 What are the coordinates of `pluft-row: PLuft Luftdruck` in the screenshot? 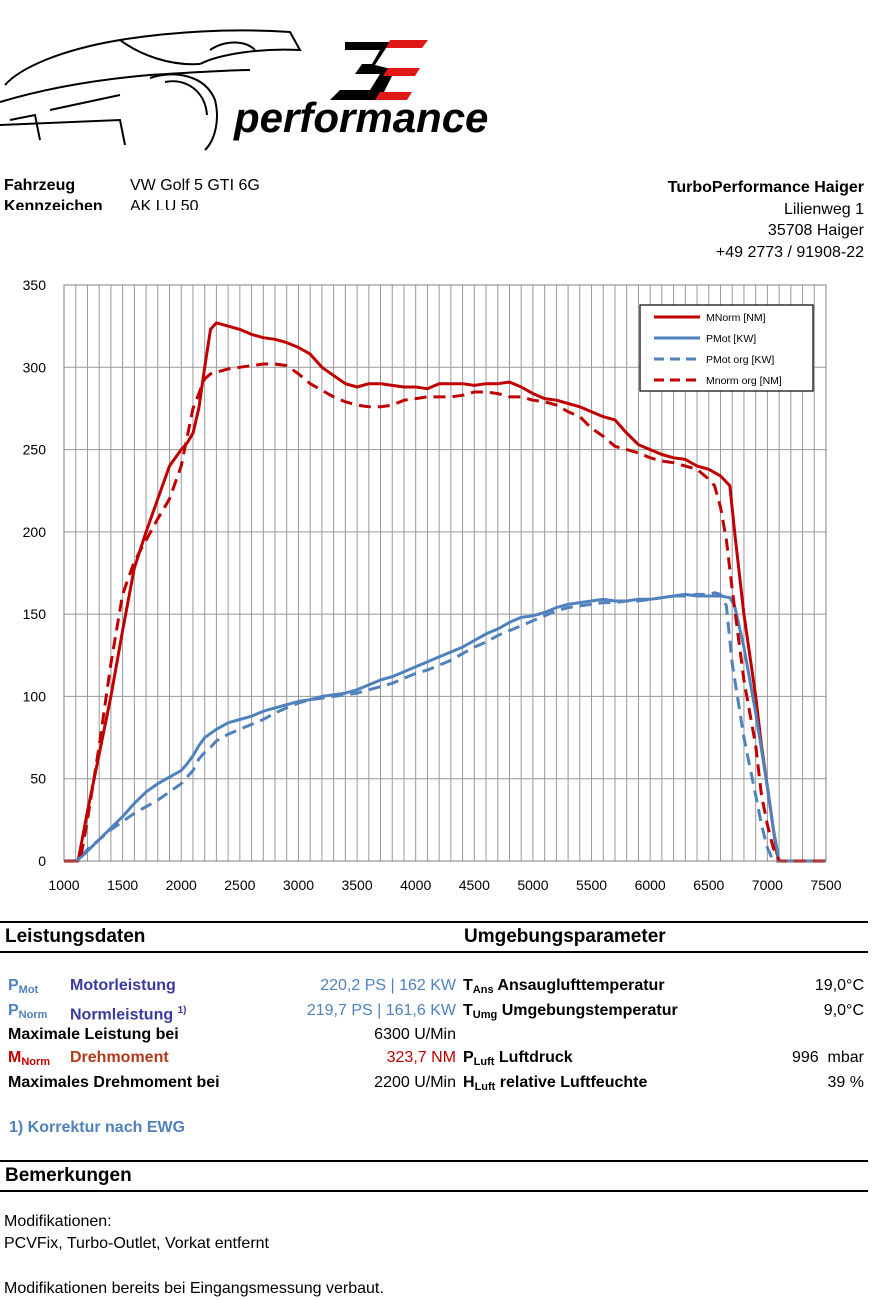 It's located at (518, 1058).